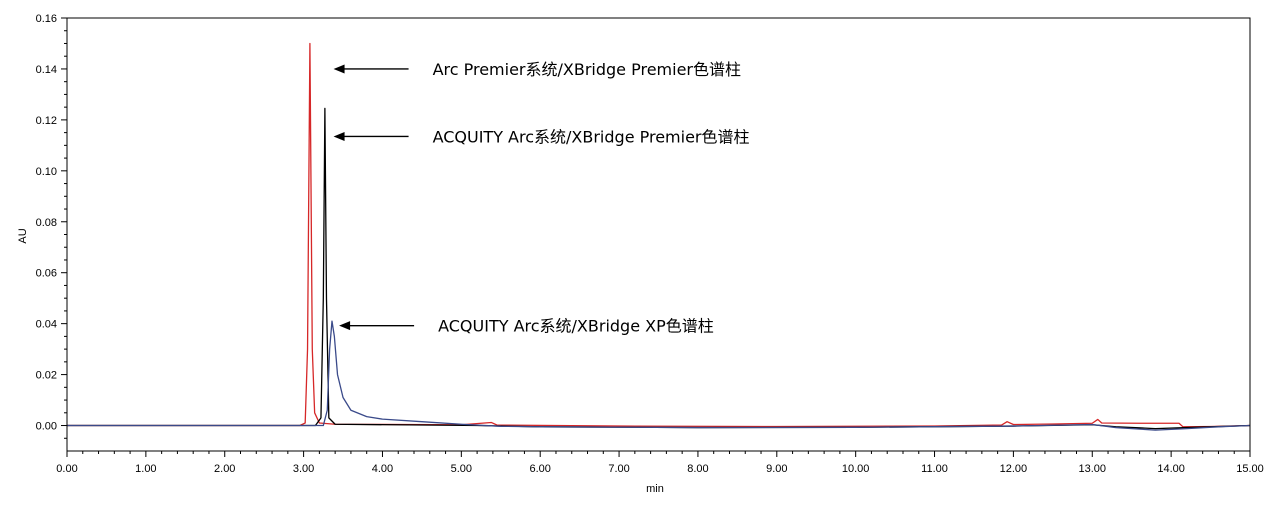 The height and width of the screenshot is (506, 1280). Describe the element at coordinates (224, 469) in the screenshot. I see `x-tick-label: 2.00` at that location.